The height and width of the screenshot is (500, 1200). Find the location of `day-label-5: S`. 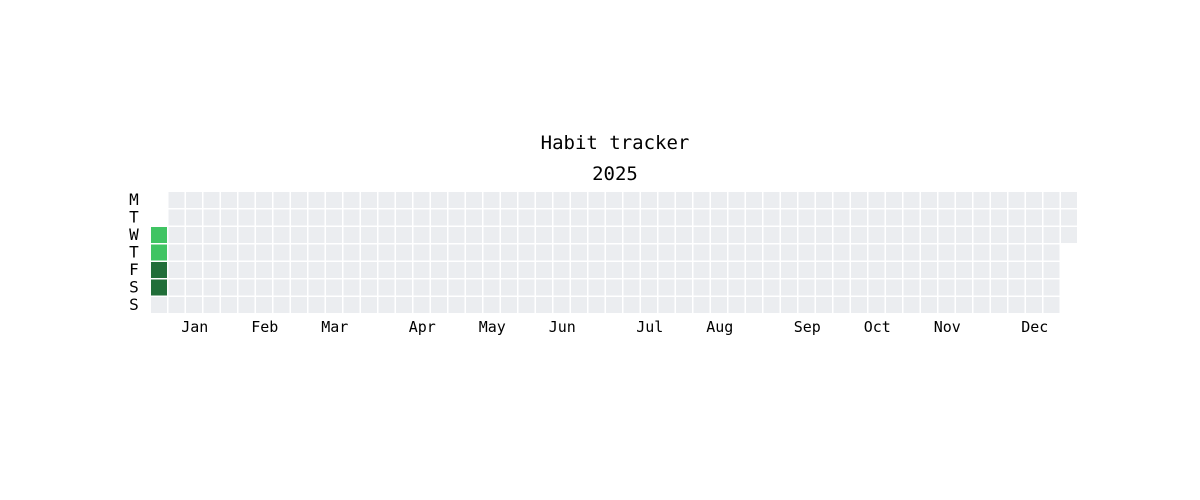

day-label-5: S is located at coordinates (134, 287).